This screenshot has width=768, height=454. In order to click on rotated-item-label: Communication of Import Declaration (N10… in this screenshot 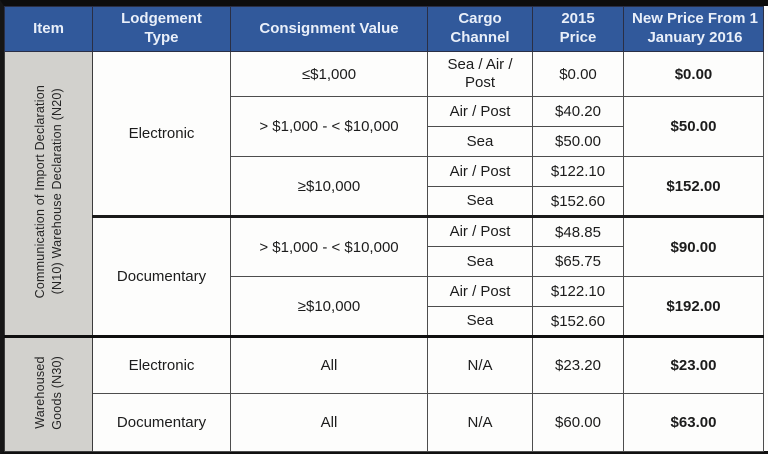, I will do `click(48, 191)`.